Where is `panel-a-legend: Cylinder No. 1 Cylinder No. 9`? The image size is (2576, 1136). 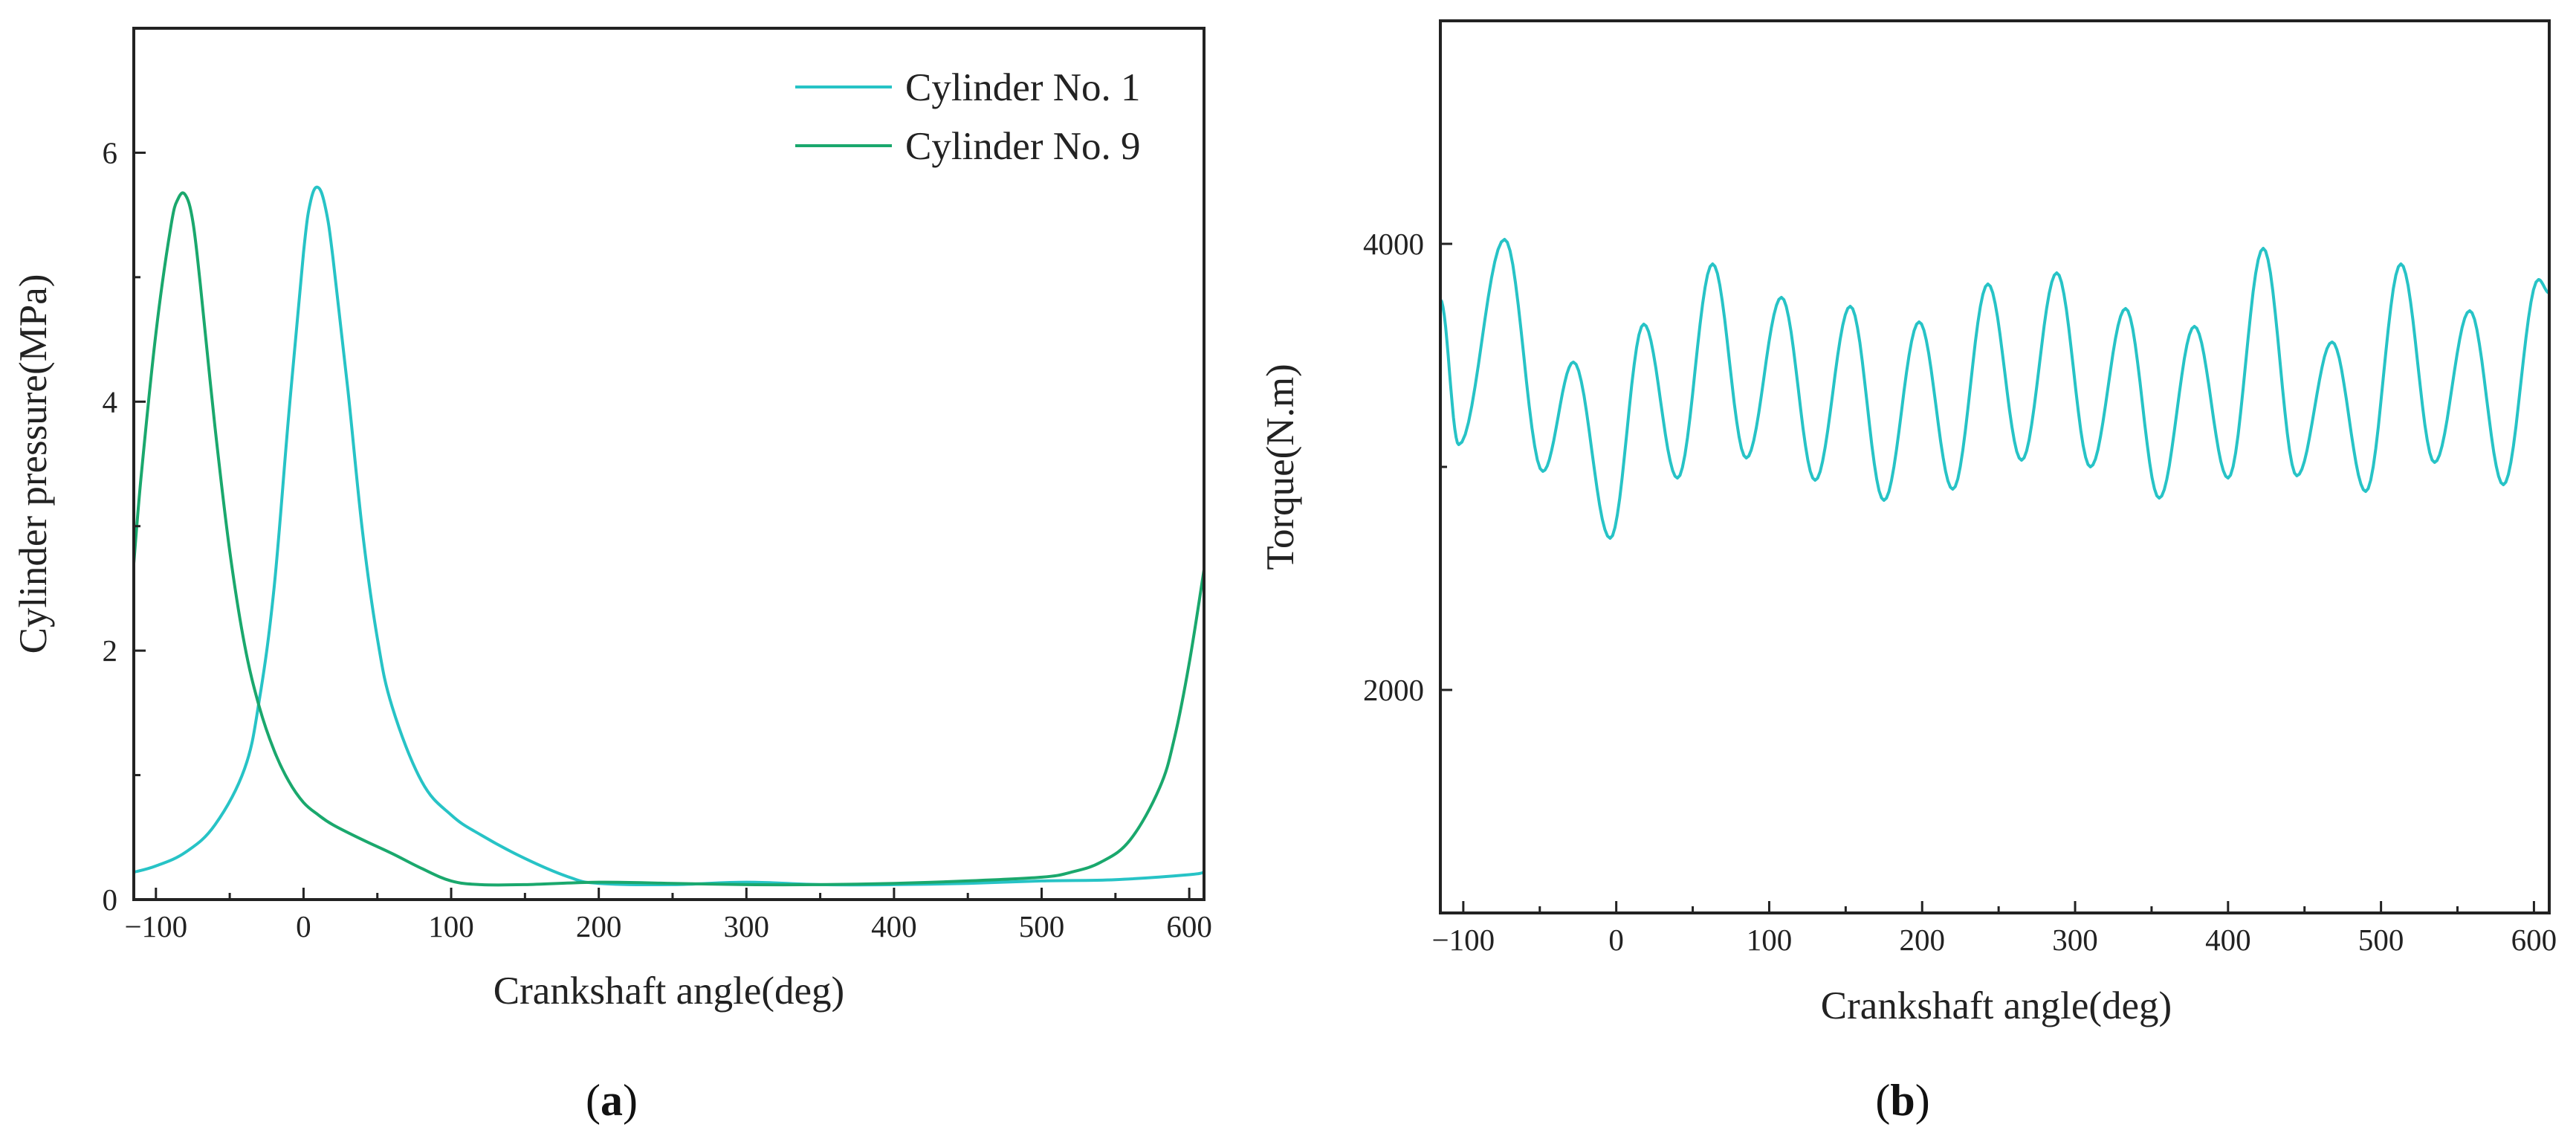
panel-a-legend: Cylinder No. 1 Cylinder No. 9 is located at coordinates (968, 117).